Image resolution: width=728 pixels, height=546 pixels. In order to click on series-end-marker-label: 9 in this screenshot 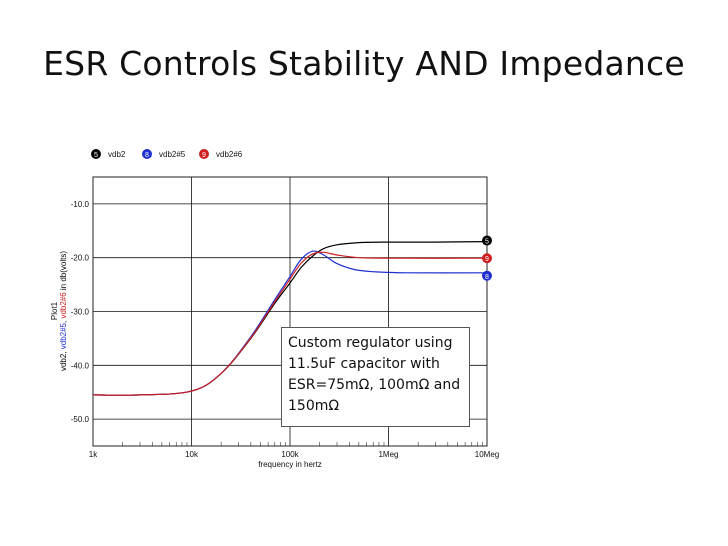, I will do `click(487, 259)`.